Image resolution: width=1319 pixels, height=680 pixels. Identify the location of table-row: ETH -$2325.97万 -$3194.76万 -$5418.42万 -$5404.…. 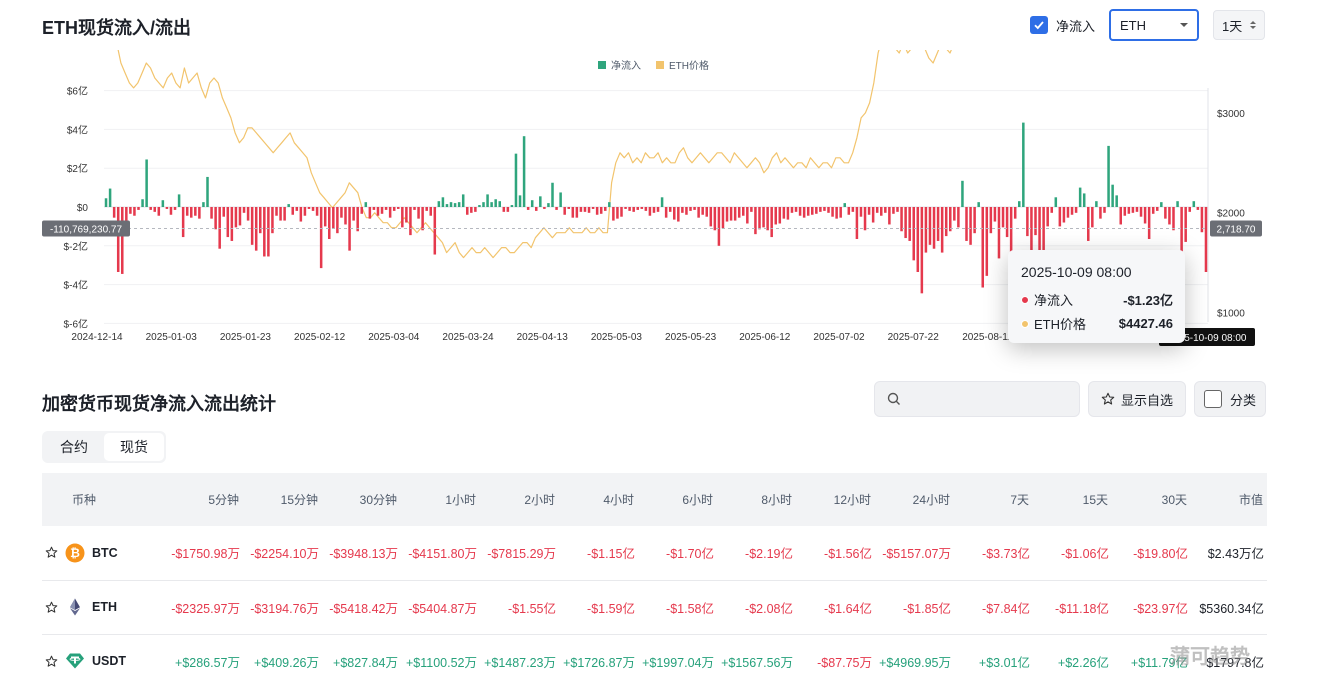
(654, 607).